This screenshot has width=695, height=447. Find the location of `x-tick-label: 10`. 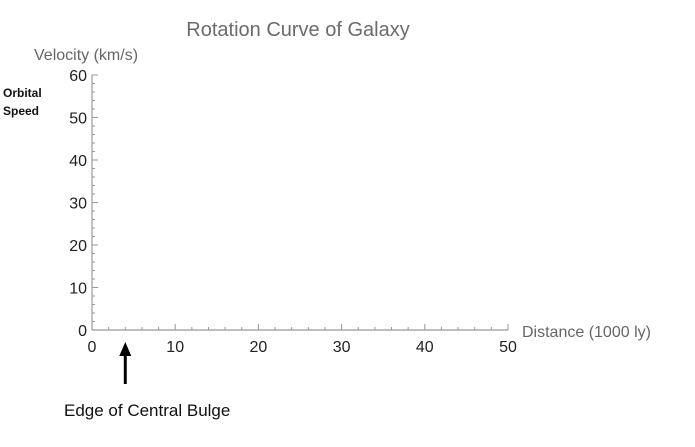

x-tick-label: 10 is located at coordinates (175, 347).